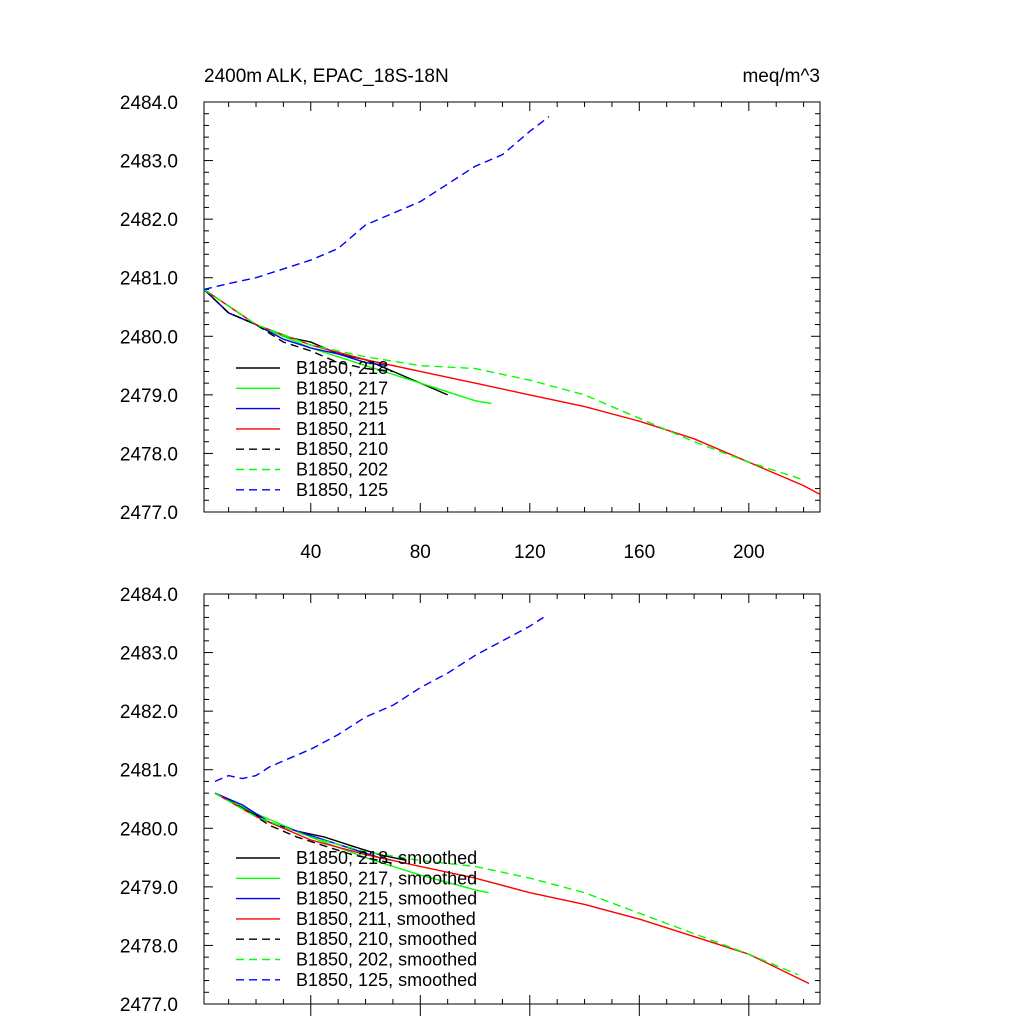  What do you see at coordinates (386, 980) in the screenshot?
I see `legend-label: B1850, 125, smoothed` at bounding box center [386, 980].